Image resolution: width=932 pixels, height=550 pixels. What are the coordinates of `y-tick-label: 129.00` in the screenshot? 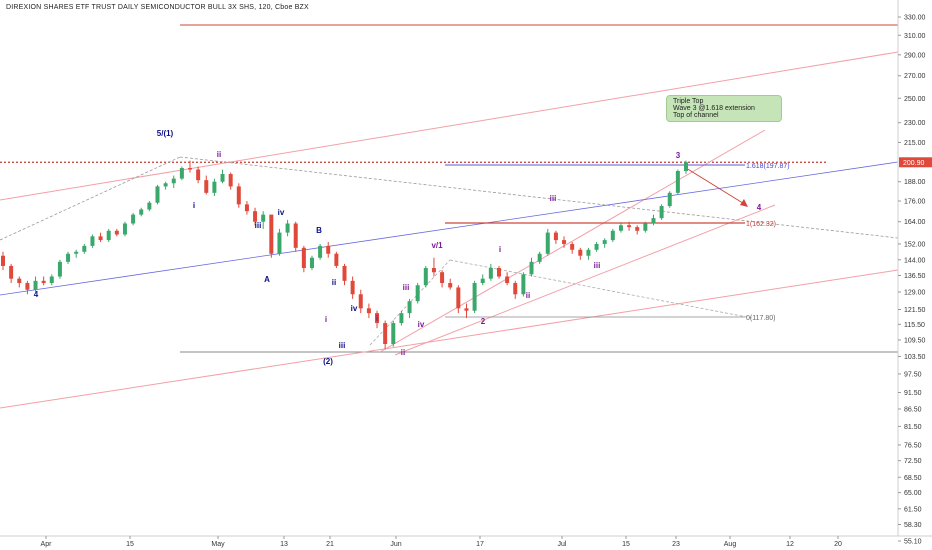 It's located at (915, 292).